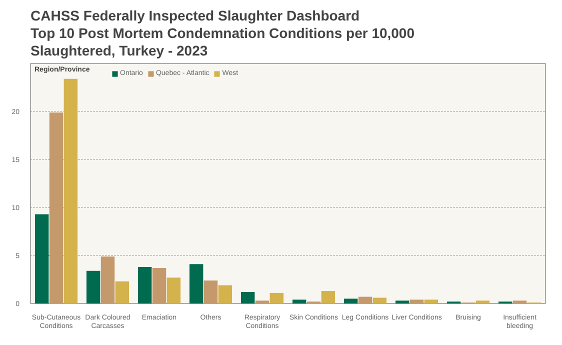 The height and width of the screenshot is (345, 562). I want to click on chart-title: CAHSS Federally Inspected Slaughter Dashboard Top 10 Post Mortem Condemnation Conditions per 10,000 Slaughtered, Turkey - 2023, so click(222, 32).